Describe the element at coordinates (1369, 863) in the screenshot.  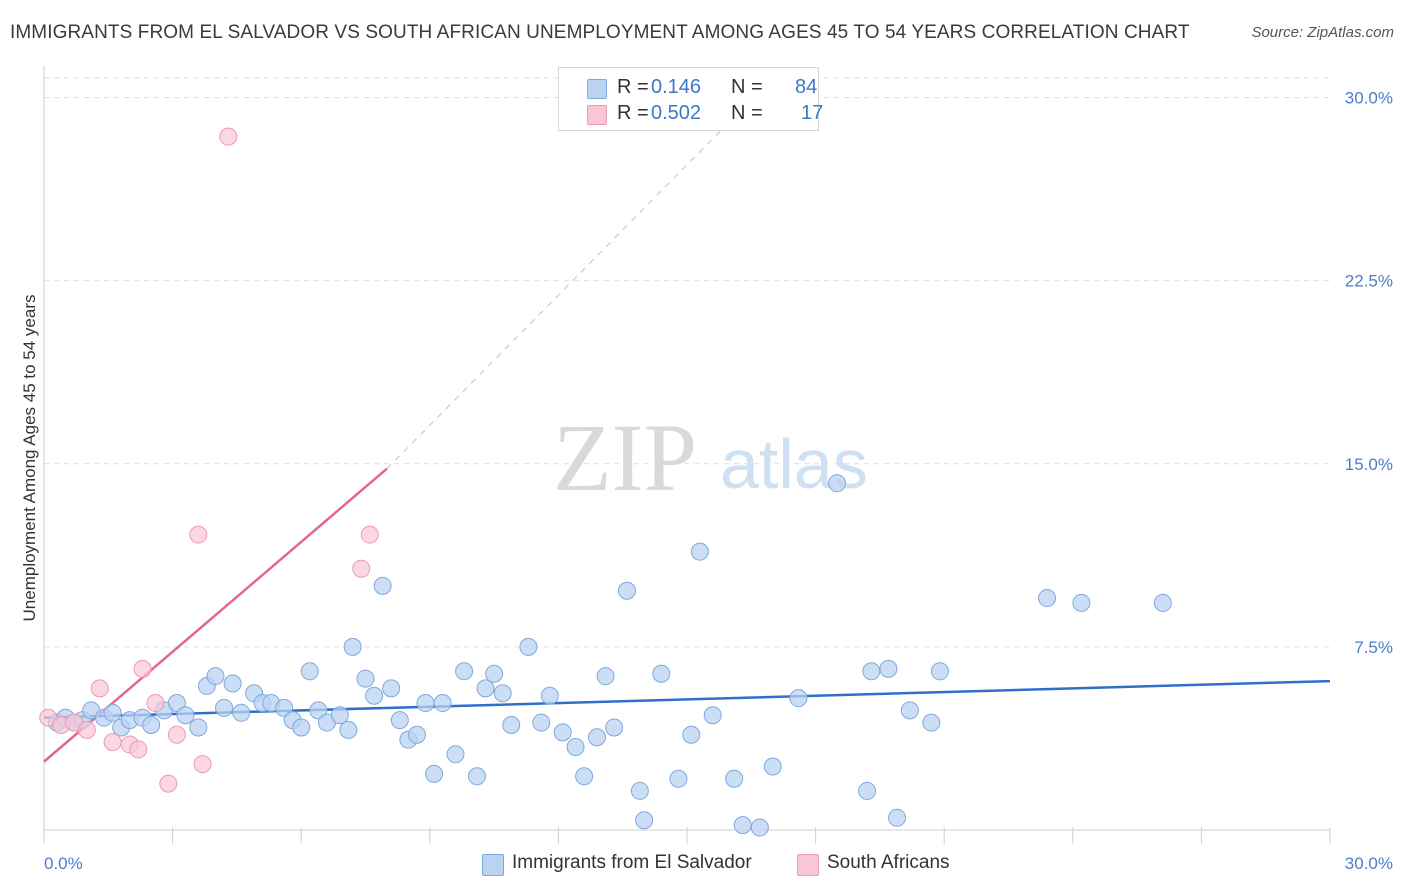
I see `x-tick-label: 30.0%` at that location.